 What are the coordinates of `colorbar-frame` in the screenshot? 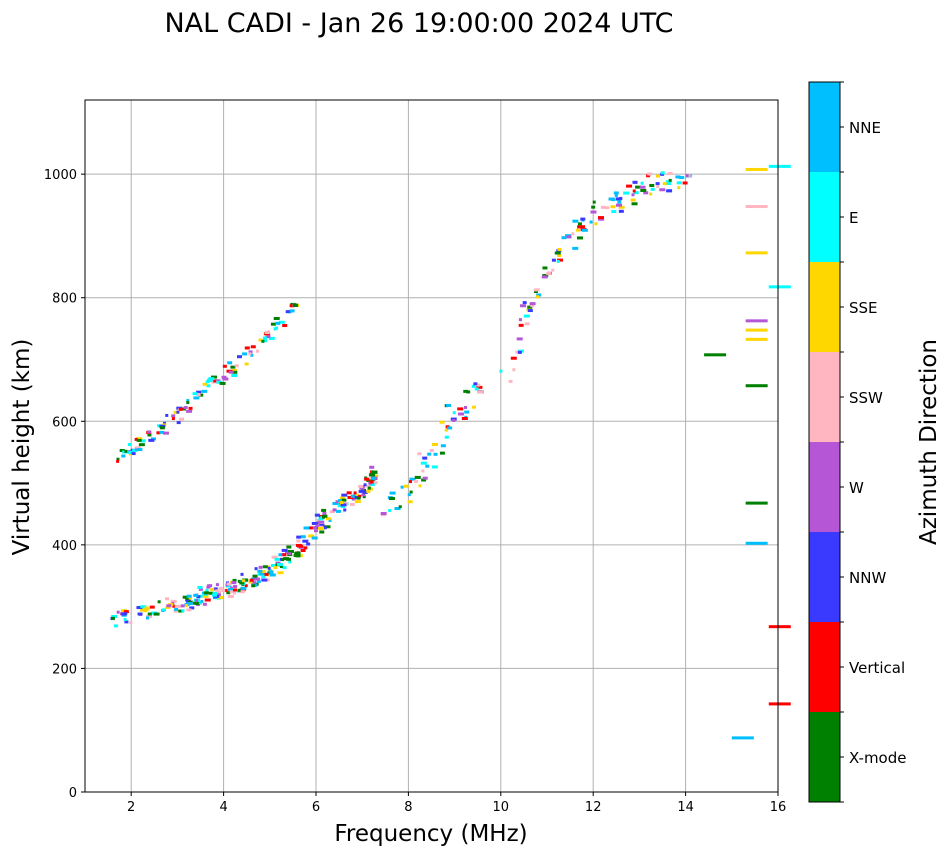 It's located at (824, 442).